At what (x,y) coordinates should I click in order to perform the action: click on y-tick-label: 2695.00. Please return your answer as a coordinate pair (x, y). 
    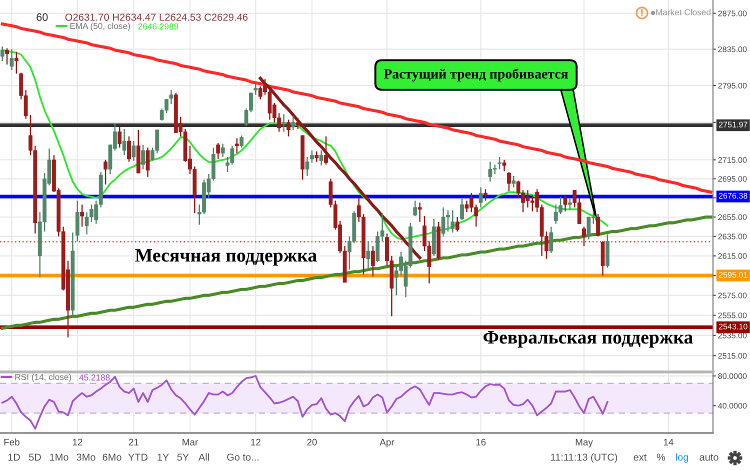
    Looking at the image, I should click on (732, 179).